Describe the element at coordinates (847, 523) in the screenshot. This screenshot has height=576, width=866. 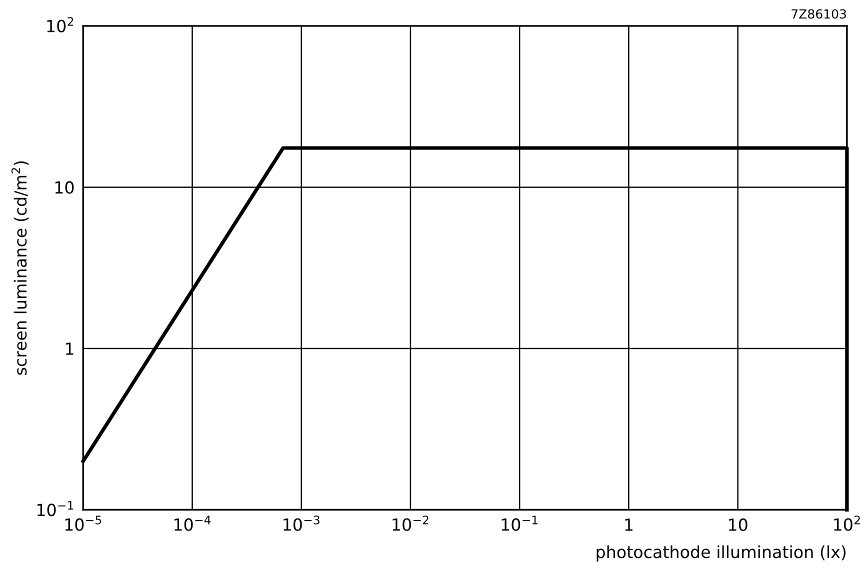
I see `x-tick-label: 10$^{2}$` at that location.